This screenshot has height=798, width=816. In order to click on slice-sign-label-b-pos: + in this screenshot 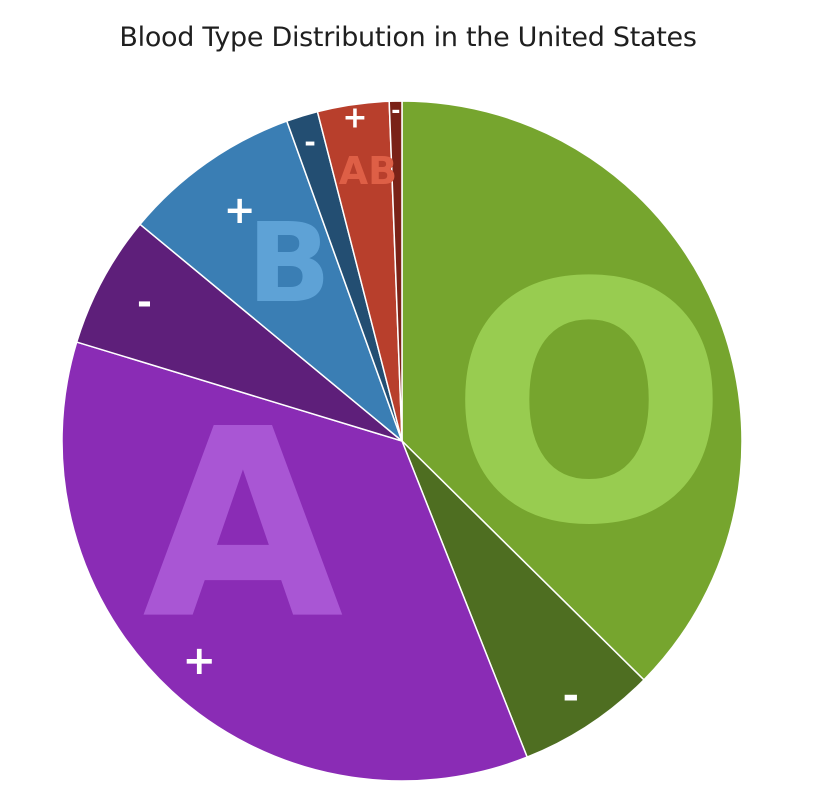, I will do `click(240, 210)`.